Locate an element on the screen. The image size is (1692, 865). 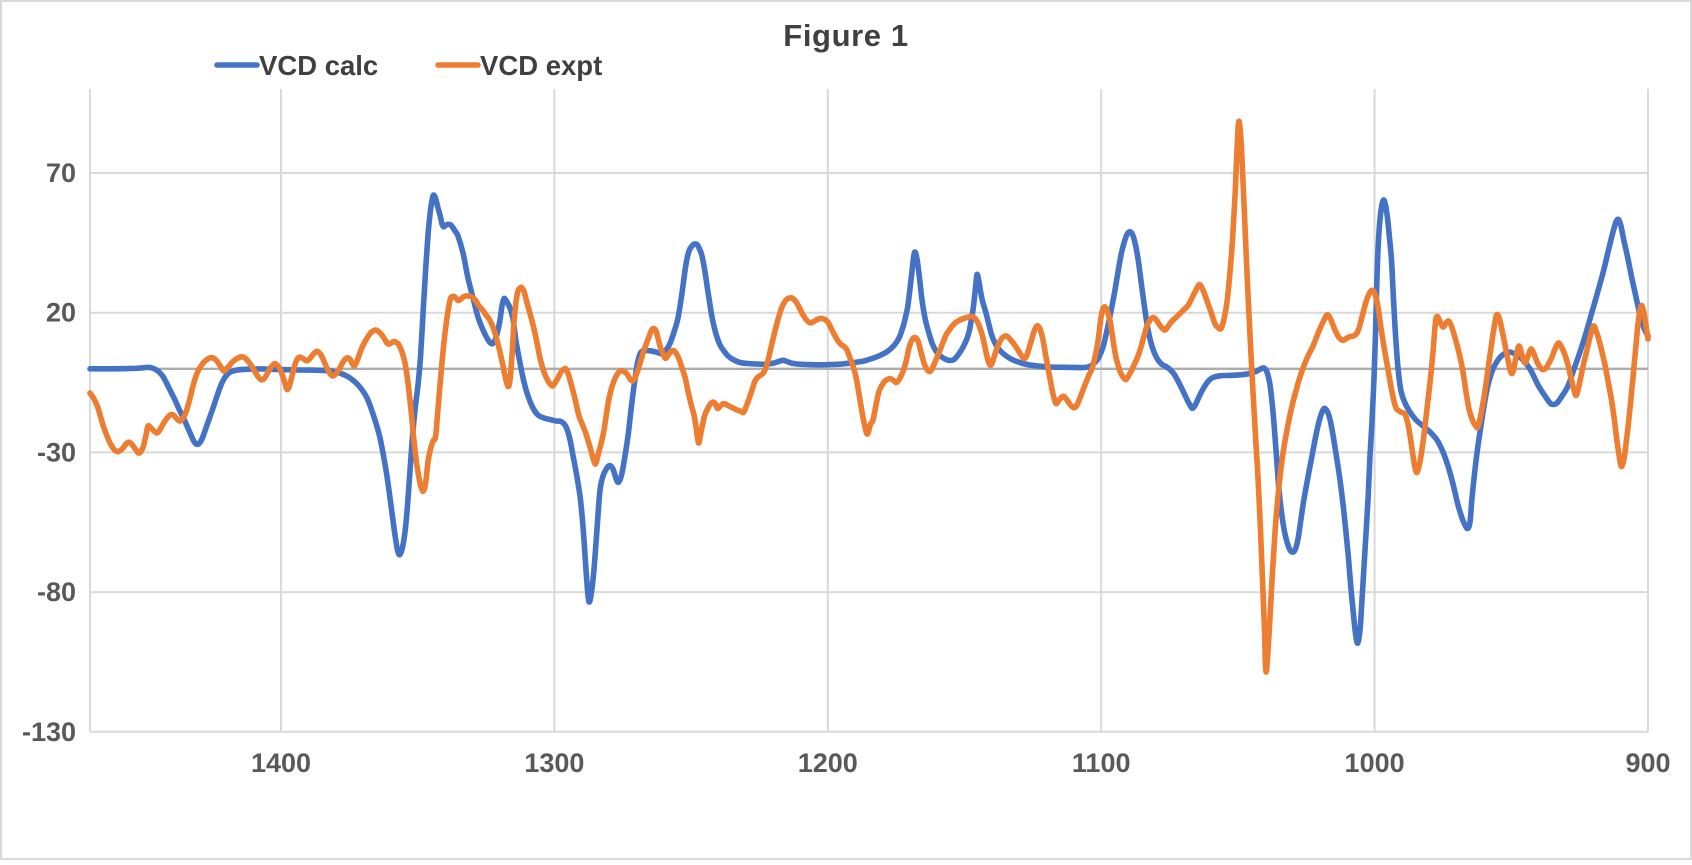
svg-text: Figure 1 is located at coordinates (845, 35).